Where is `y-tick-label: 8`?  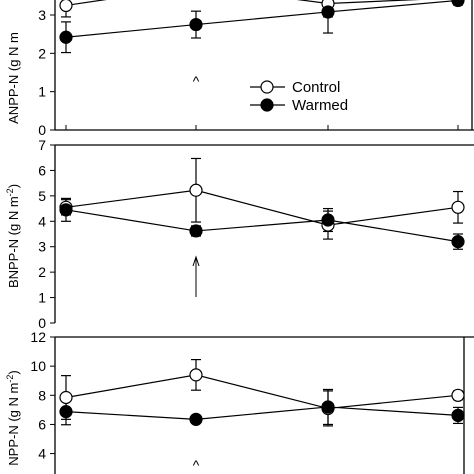
y-tick-label: 8 is located at coordinates (42, 395).